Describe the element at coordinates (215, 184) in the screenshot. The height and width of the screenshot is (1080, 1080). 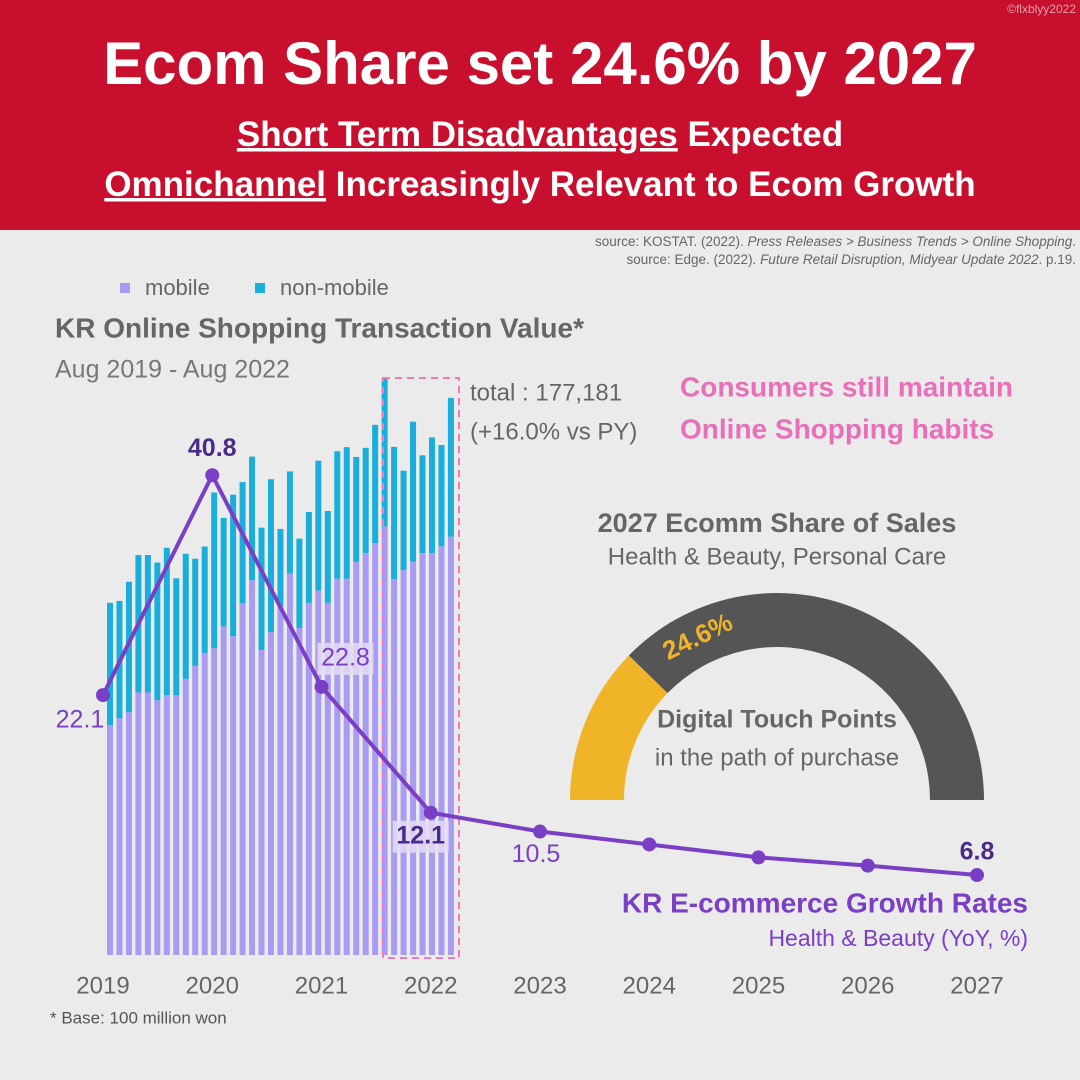
I see `header-emph: Omnichannel` at that location.